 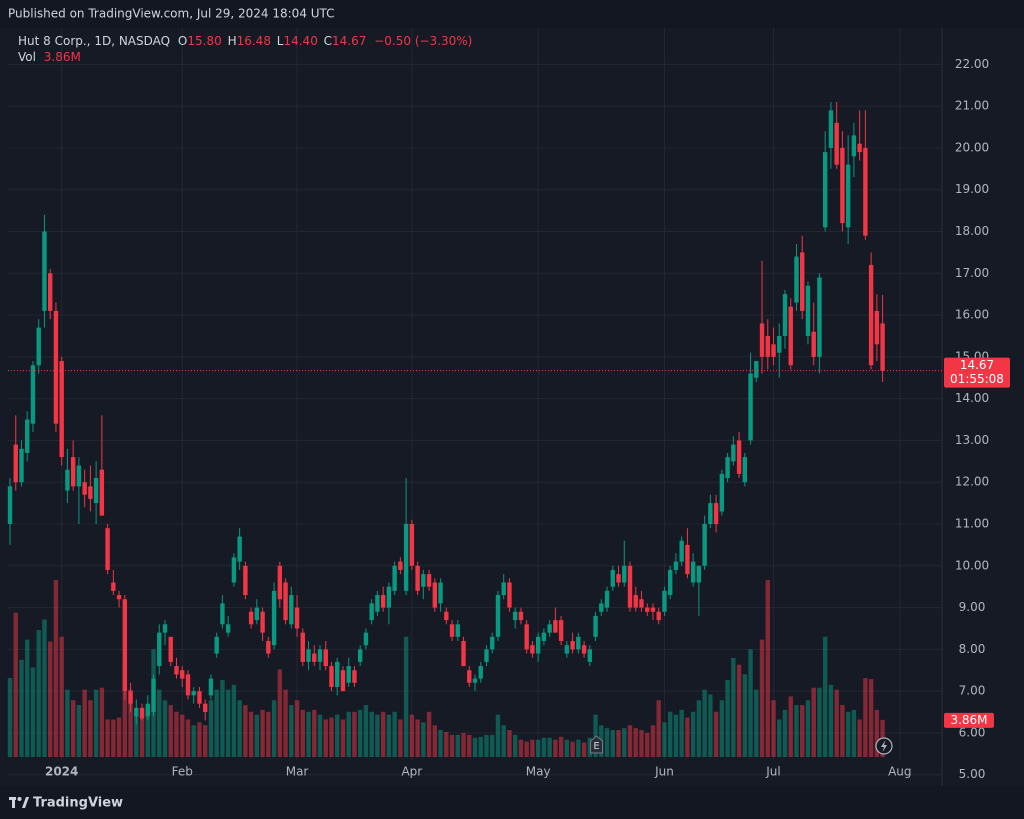 I want to click on volume-tag, so click(x=969, y=720).